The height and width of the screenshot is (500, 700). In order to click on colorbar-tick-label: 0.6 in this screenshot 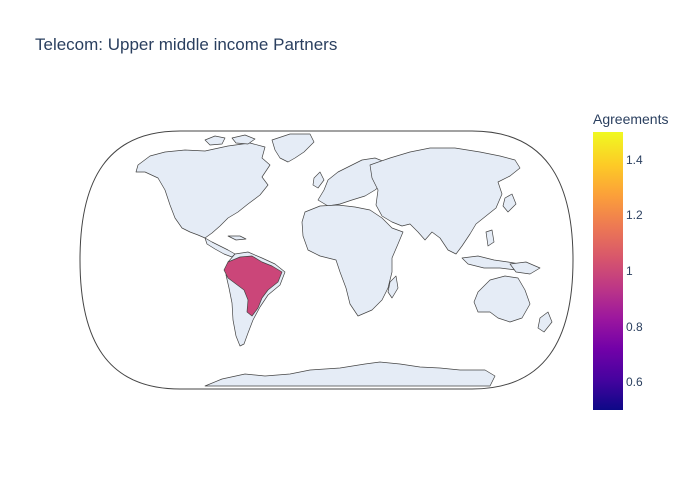, I will do `click(634, 382)`.